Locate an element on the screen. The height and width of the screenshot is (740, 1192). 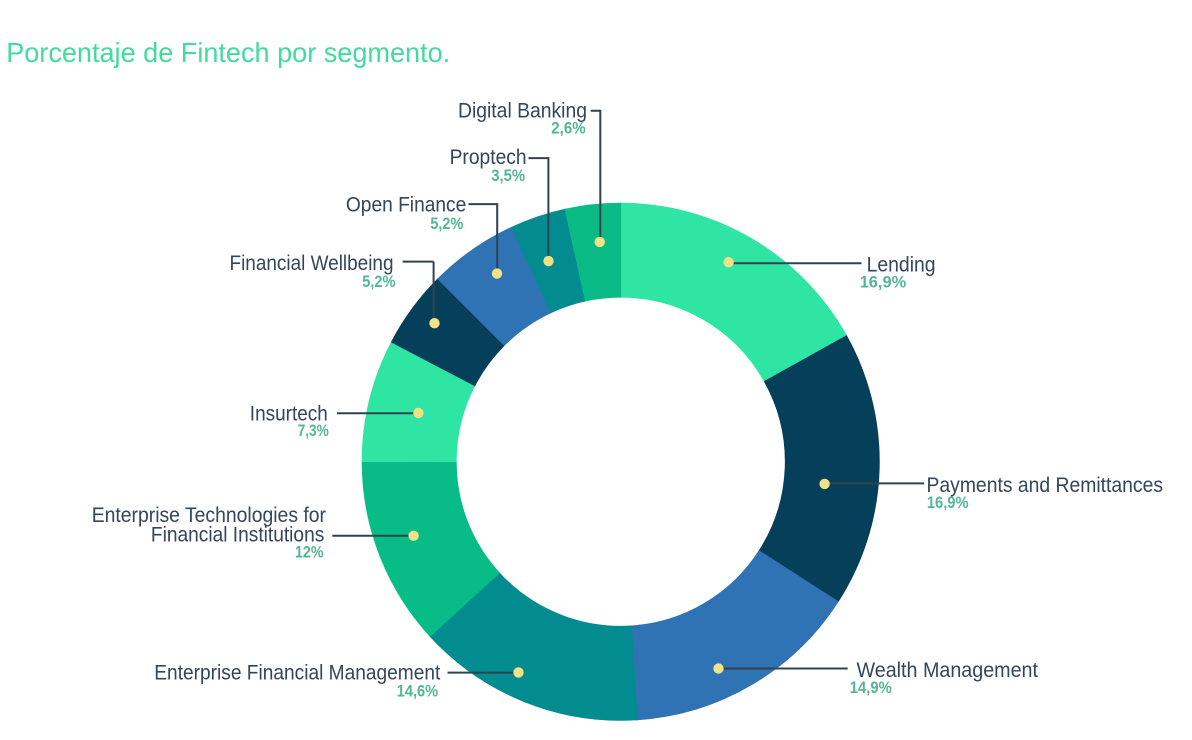
svg-text: Enterprise Technologies for is located at coordinates (209, 515).